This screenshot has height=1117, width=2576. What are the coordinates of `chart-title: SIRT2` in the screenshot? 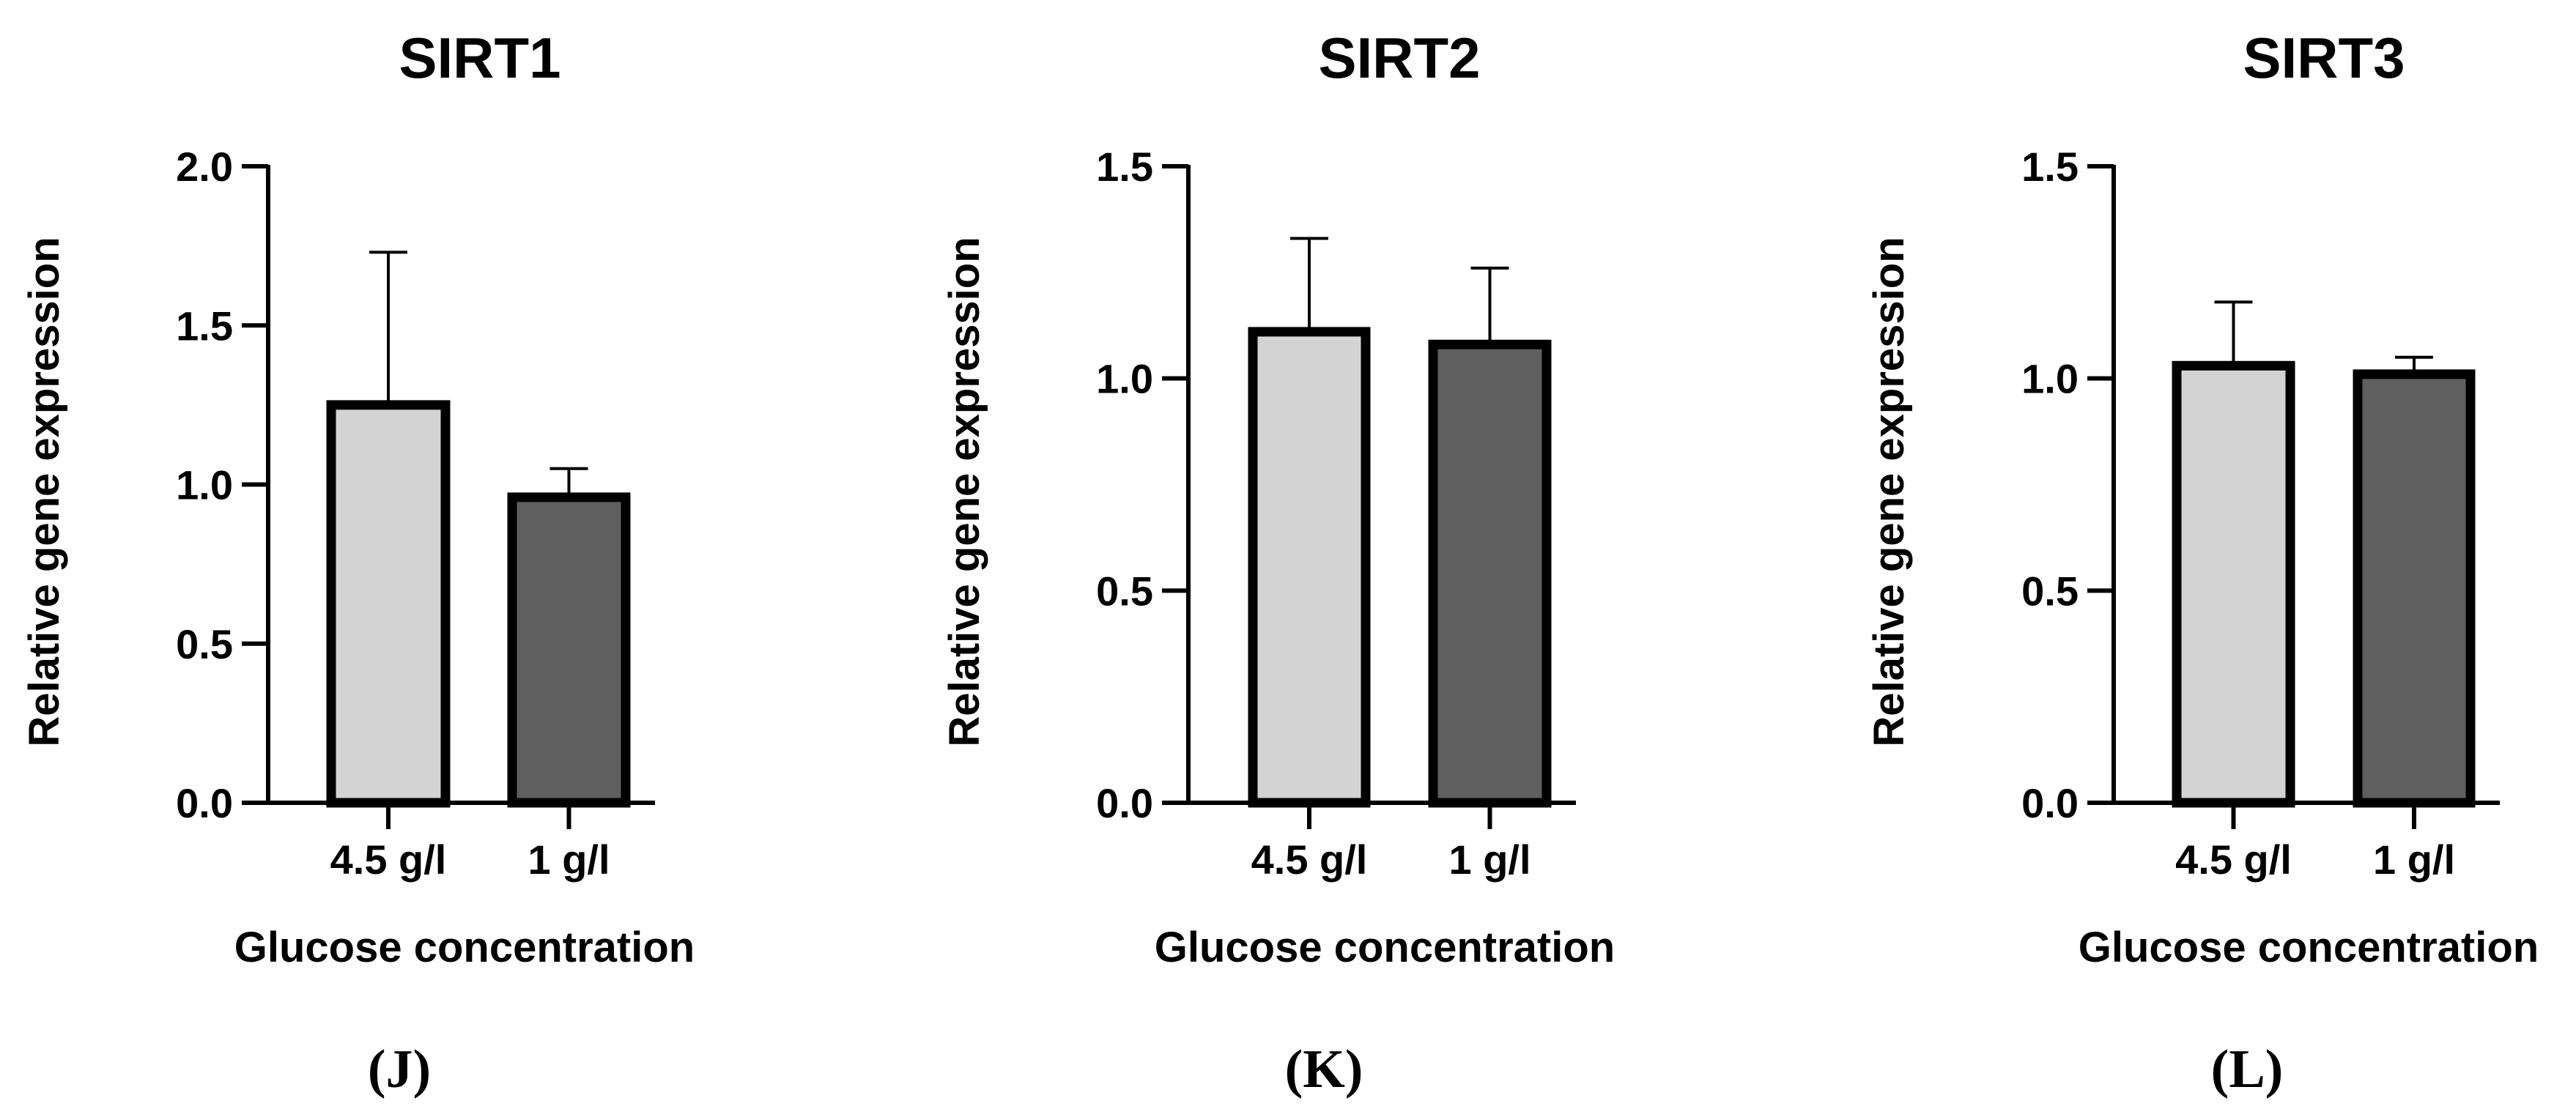 It's located at (1399, 58).